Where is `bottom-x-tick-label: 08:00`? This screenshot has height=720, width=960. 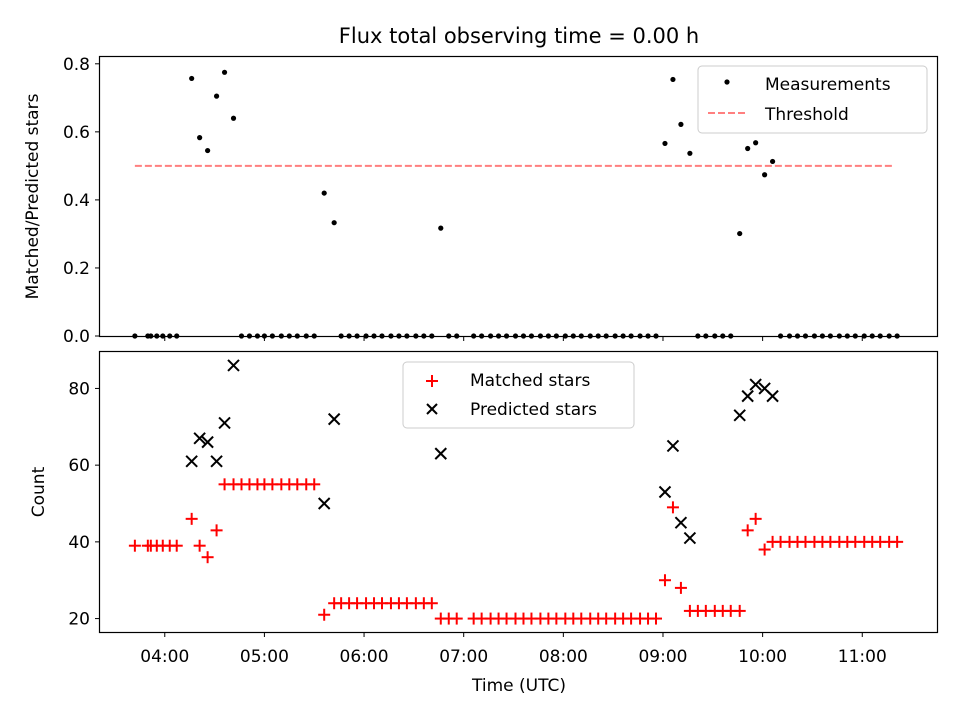
bottom-x-tick-label: 08:00 is located at coordinates (563, 657).